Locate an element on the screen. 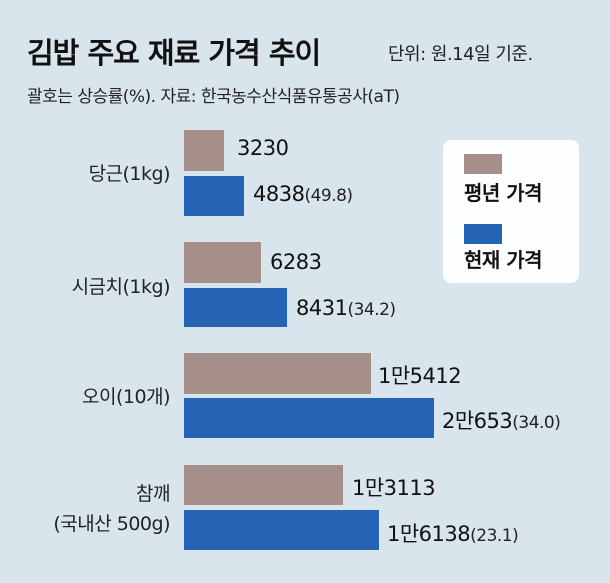 This screenshot has width=610, height=583. legend-label-average: 평년 가격 is located at coordinates (503, 193).